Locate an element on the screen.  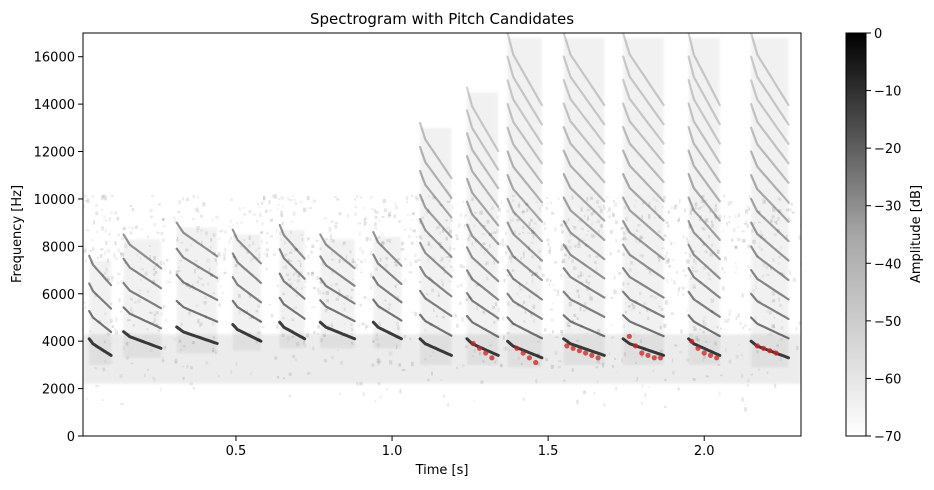
call-haze is located at coordinates (387, 292).